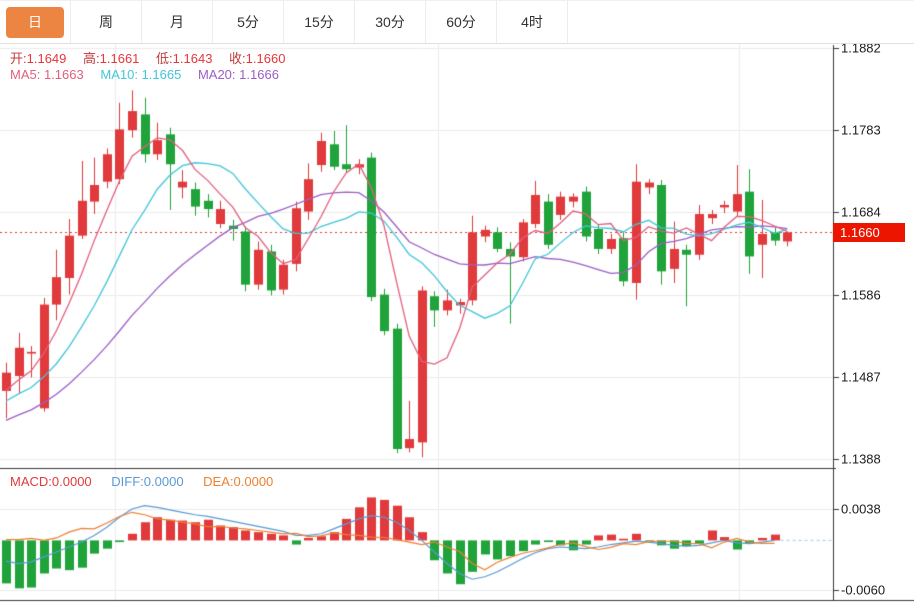  I want to click on open-value: 1.1649, so click(46, 58).